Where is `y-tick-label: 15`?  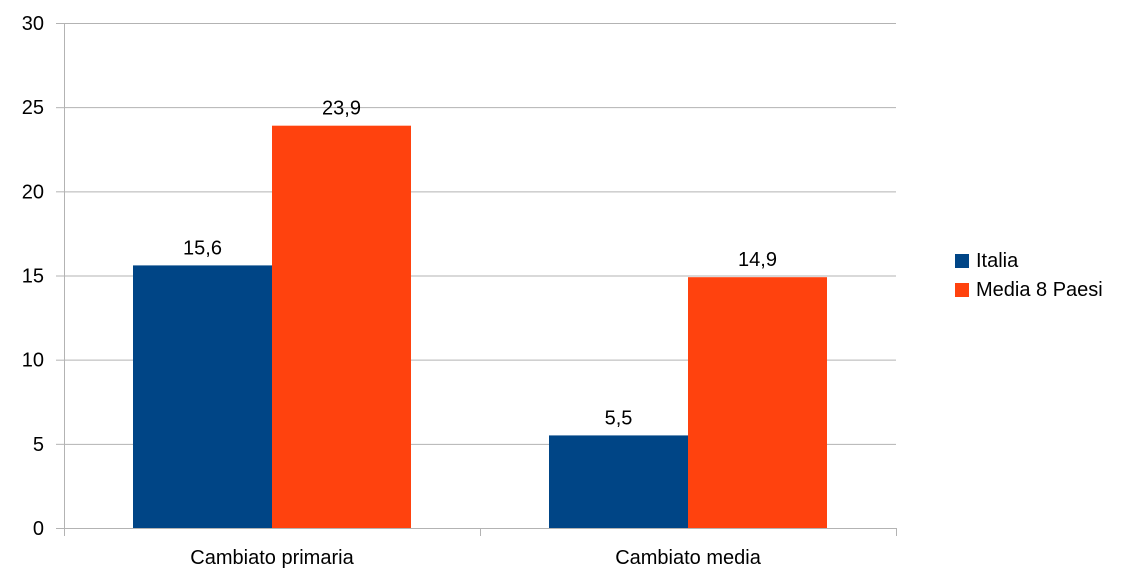
y-tick-label: 15 is located at coordinates (33, 277).